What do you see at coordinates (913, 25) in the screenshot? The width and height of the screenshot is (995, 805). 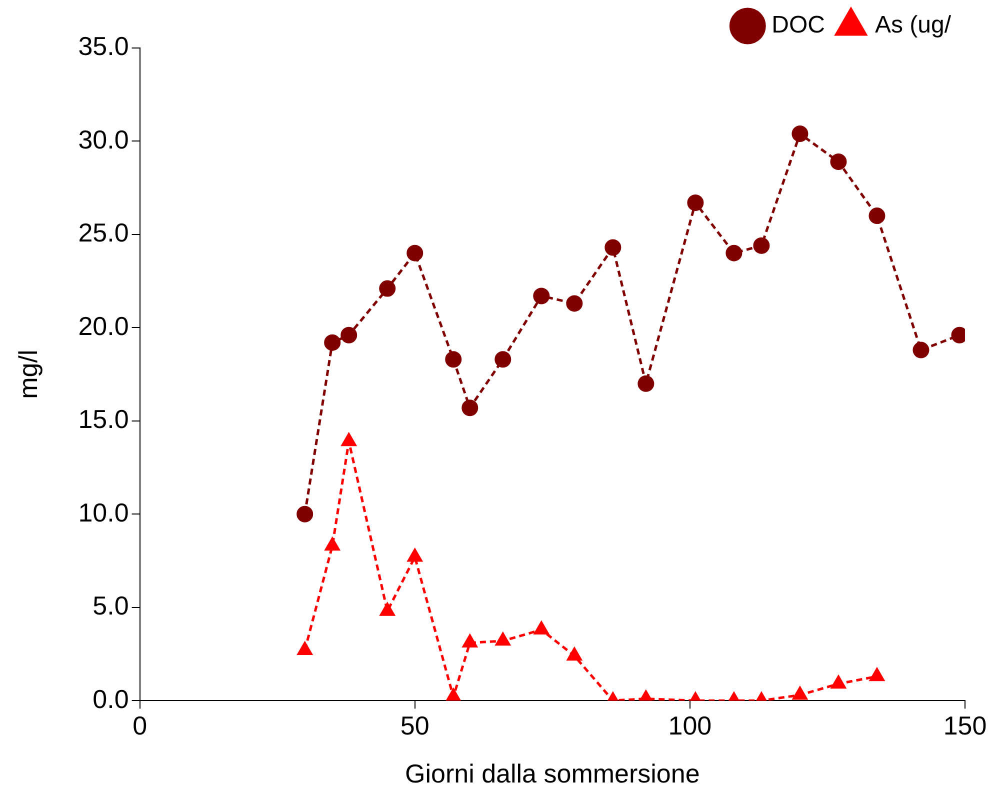 I see `legend-label: As (ug/` at bounding box center [913, 25].